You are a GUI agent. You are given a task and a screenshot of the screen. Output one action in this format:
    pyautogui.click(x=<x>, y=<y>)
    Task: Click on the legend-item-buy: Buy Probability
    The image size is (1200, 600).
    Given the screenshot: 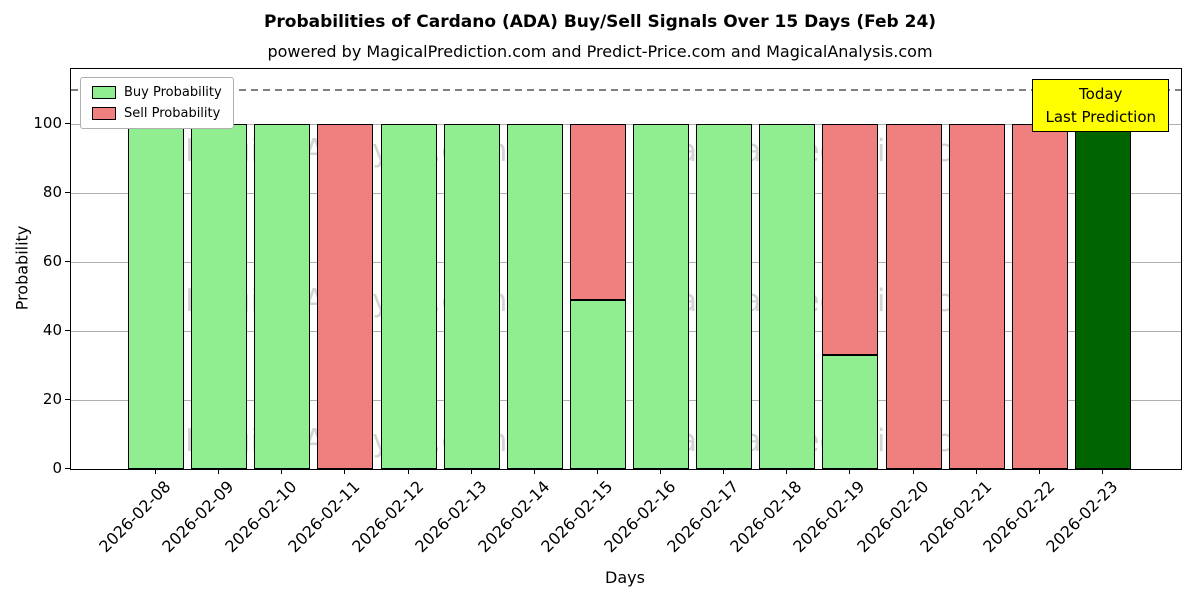 What is the action you would take?
    pyautogui.click(x=157, y=92)
    